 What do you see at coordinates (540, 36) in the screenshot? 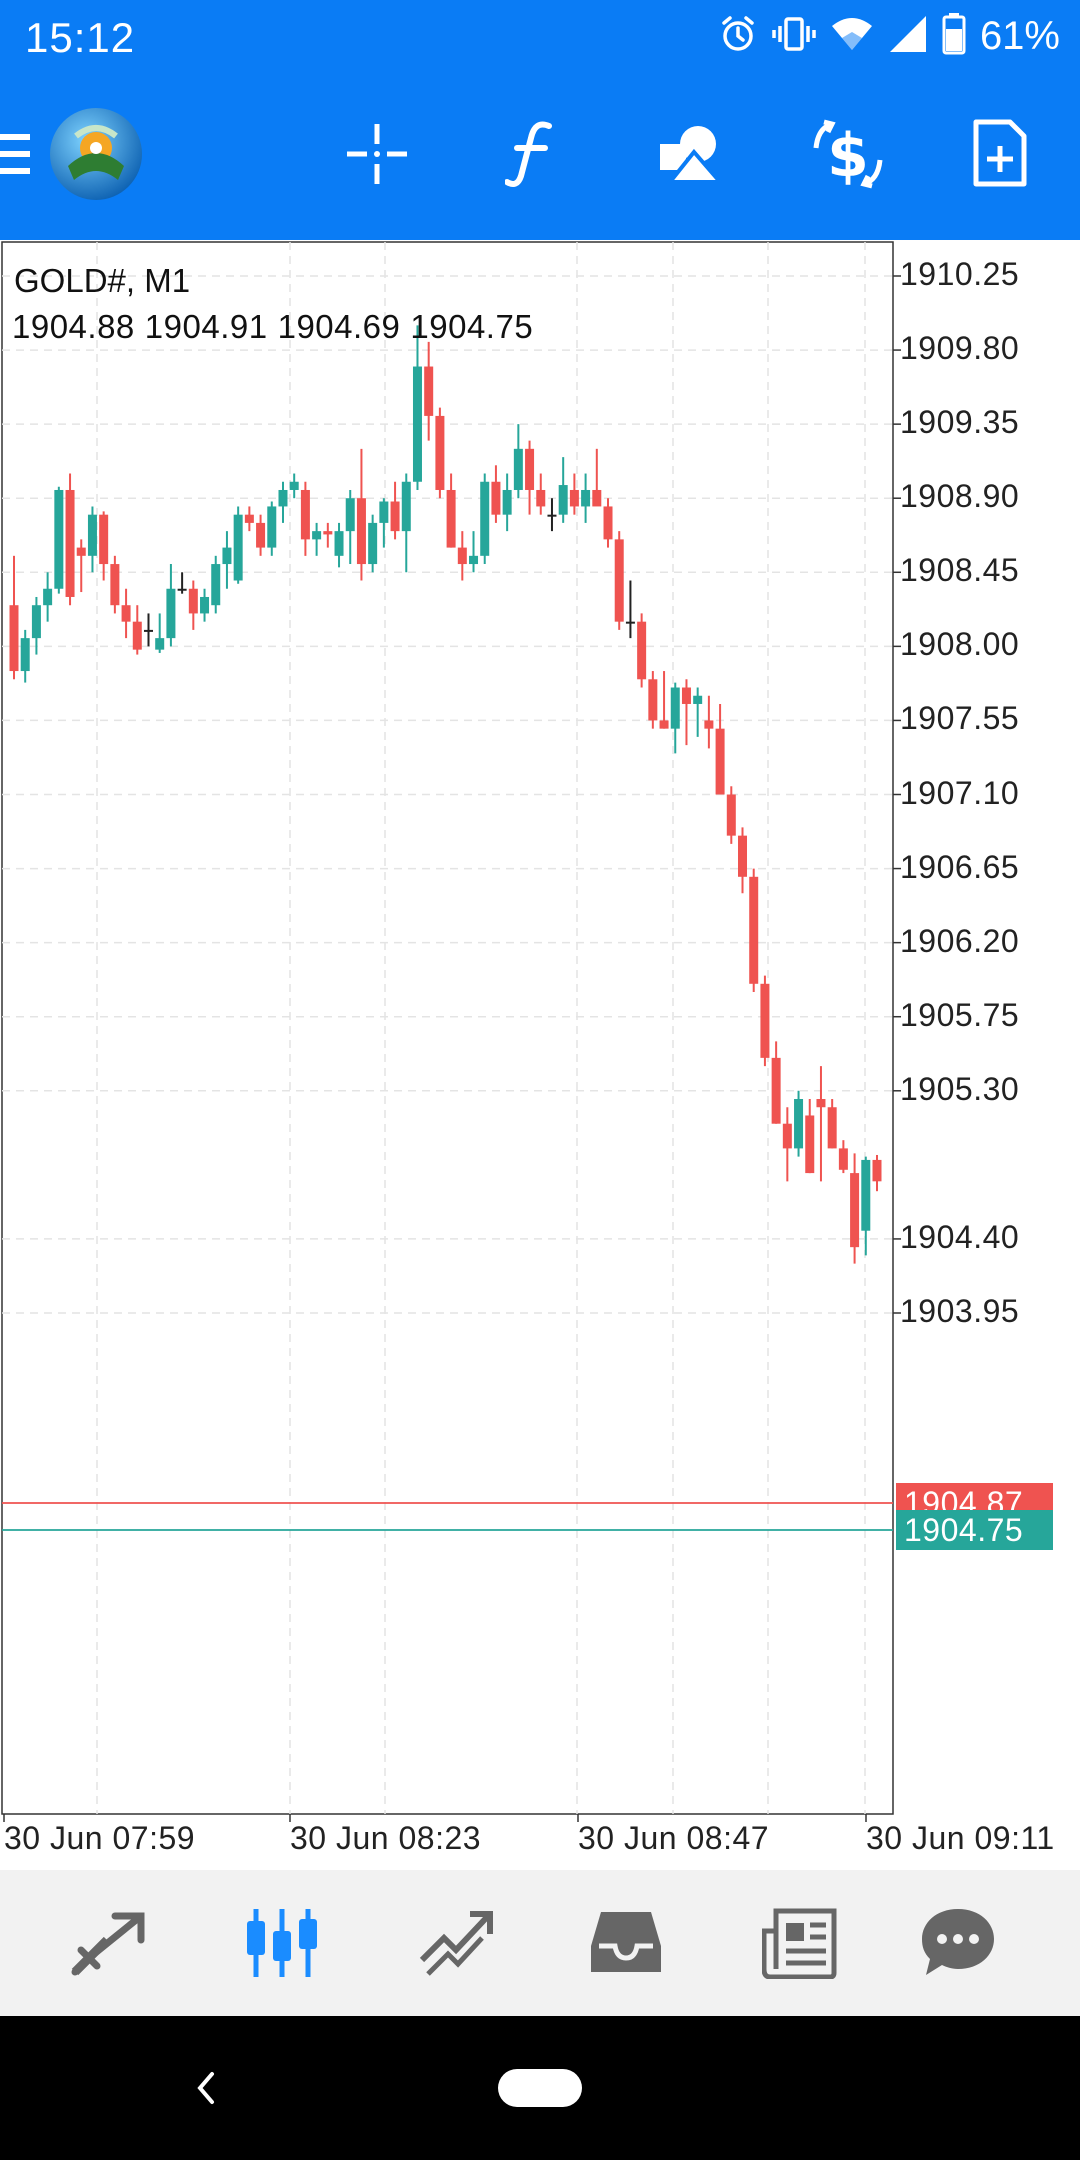
I see `status-bar: 15:12 61%` at bounding box center [540, 36].